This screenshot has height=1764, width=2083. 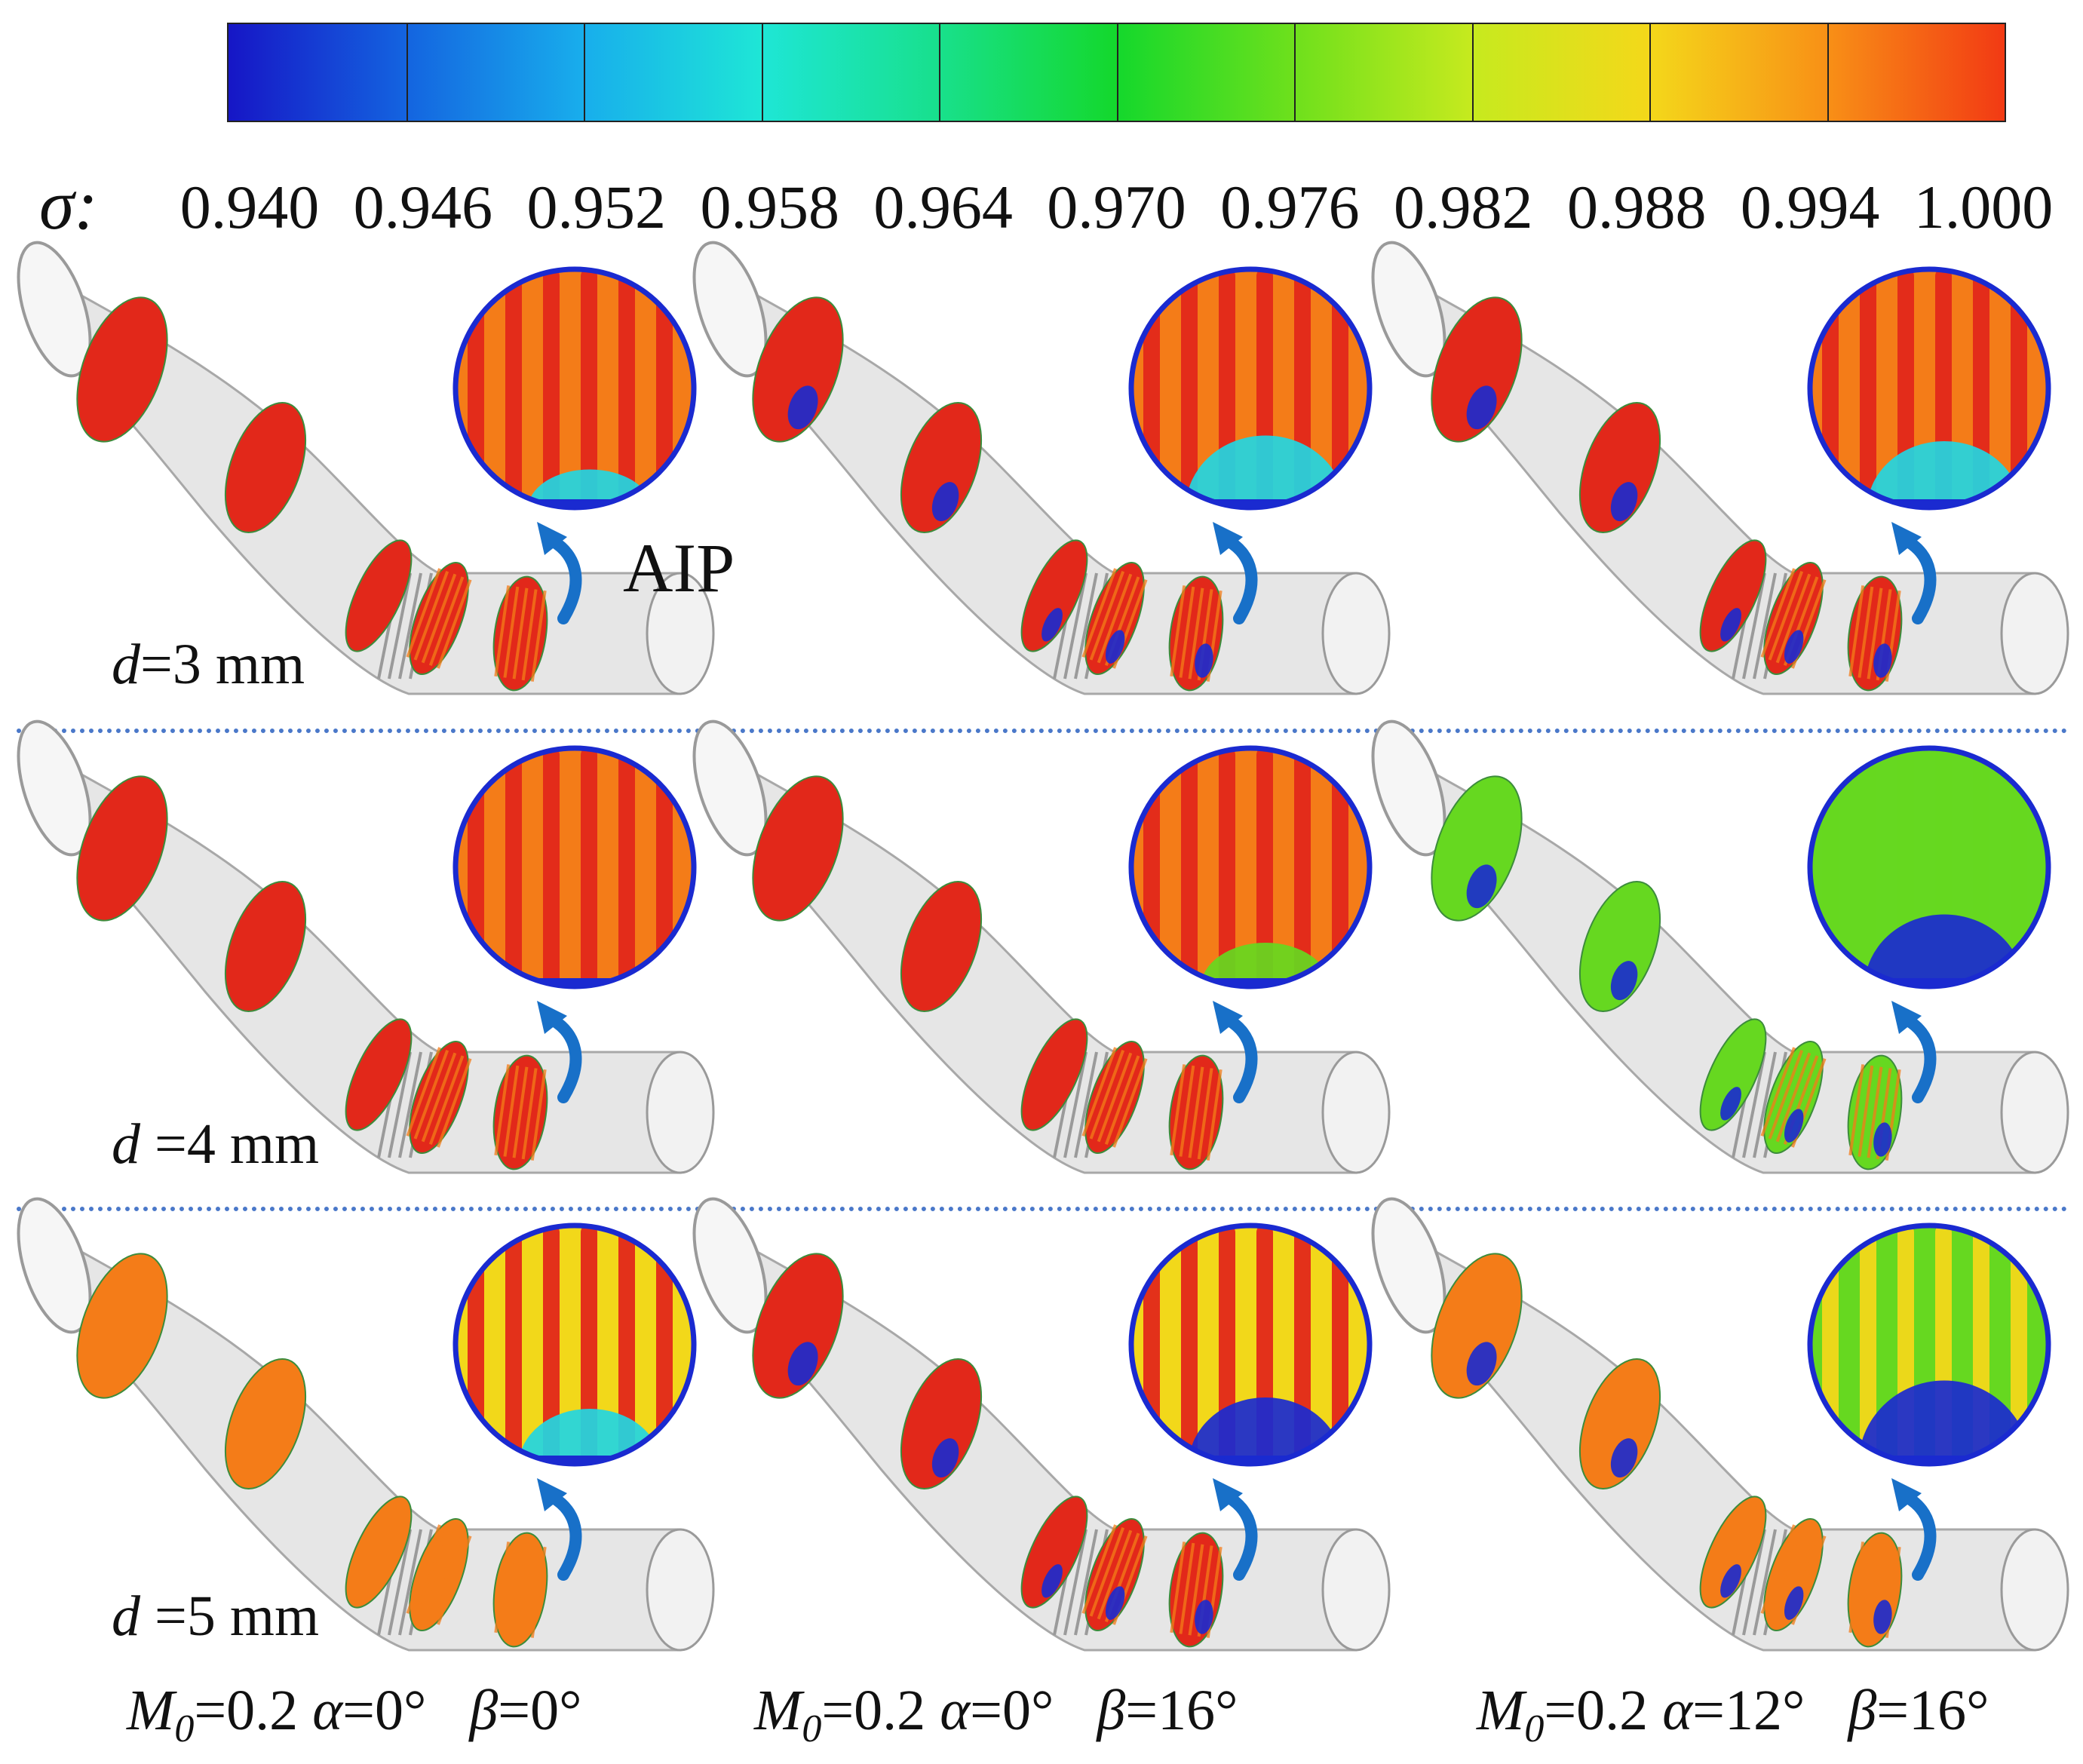 I want to click on colorbar-tick-label: 0.946, so click(x=423, y=207).